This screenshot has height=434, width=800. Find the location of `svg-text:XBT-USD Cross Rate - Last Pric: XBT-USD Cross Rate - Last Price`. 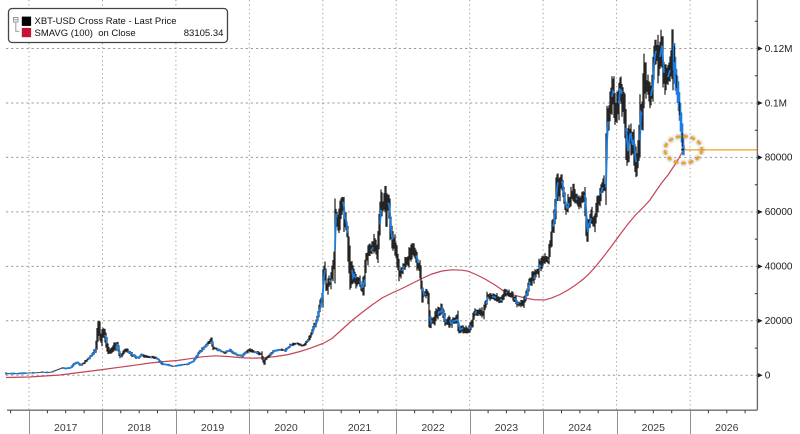

svg-text:XBT-USD Cross Rate - Last Pric: XBT-USD Cross Rate - Last Price is located at coordinates (106, 21).